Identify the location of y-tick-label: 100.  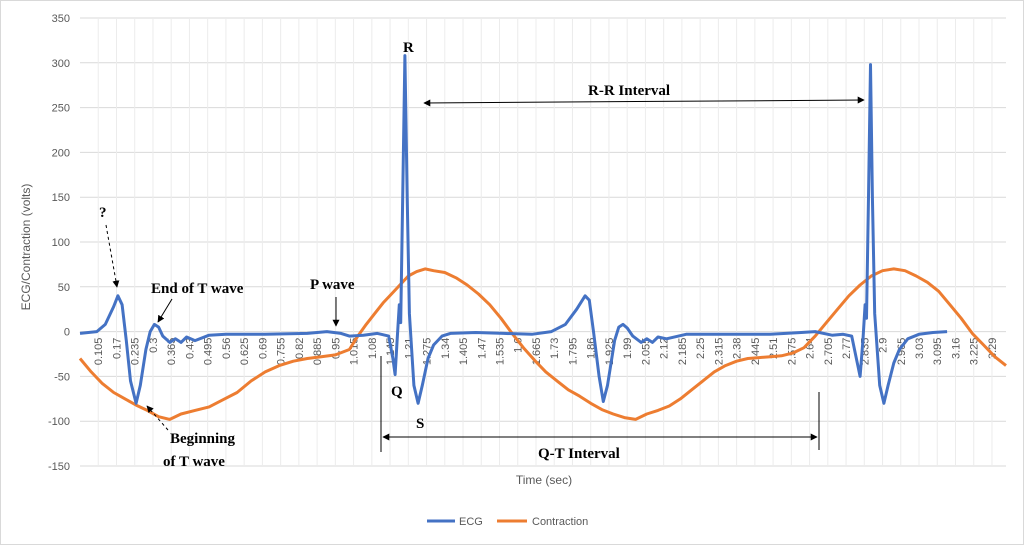
(61, 243).